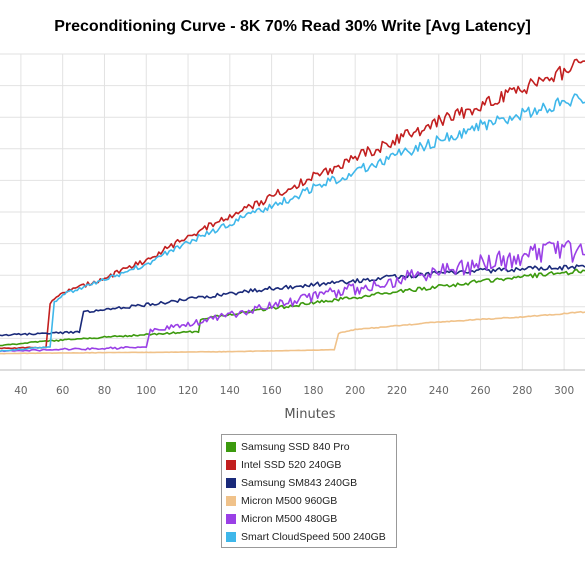  Describe the element at coordinates (230, 391) in the screenshot. I see `x-tick-label: 140` at that location.